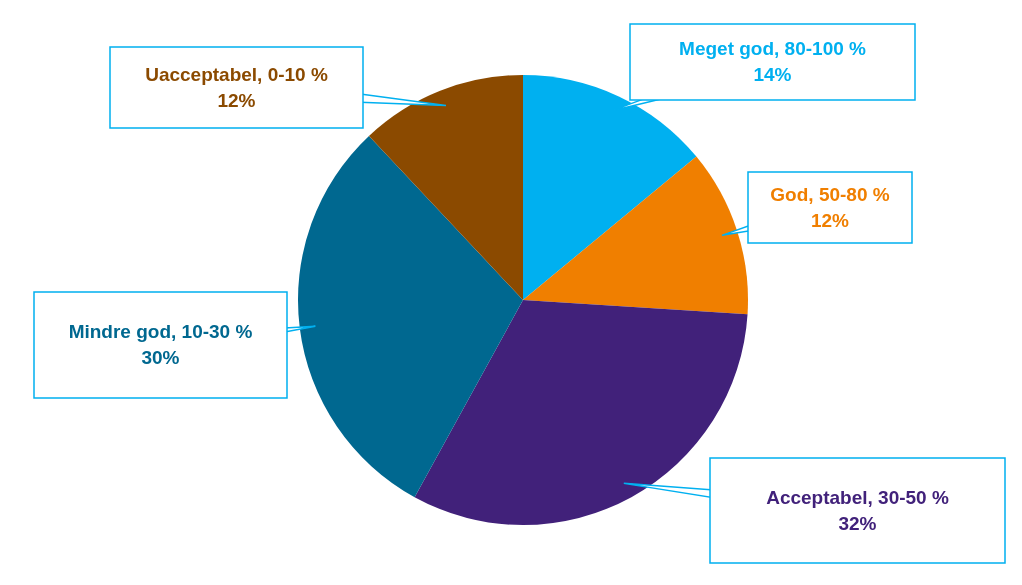 The height and width of the screenshot is (585, 1022). What do you see at coordinates (160, 358) in the screenshot?
I see `data-label: 30%` at bounding box center [160, 358].